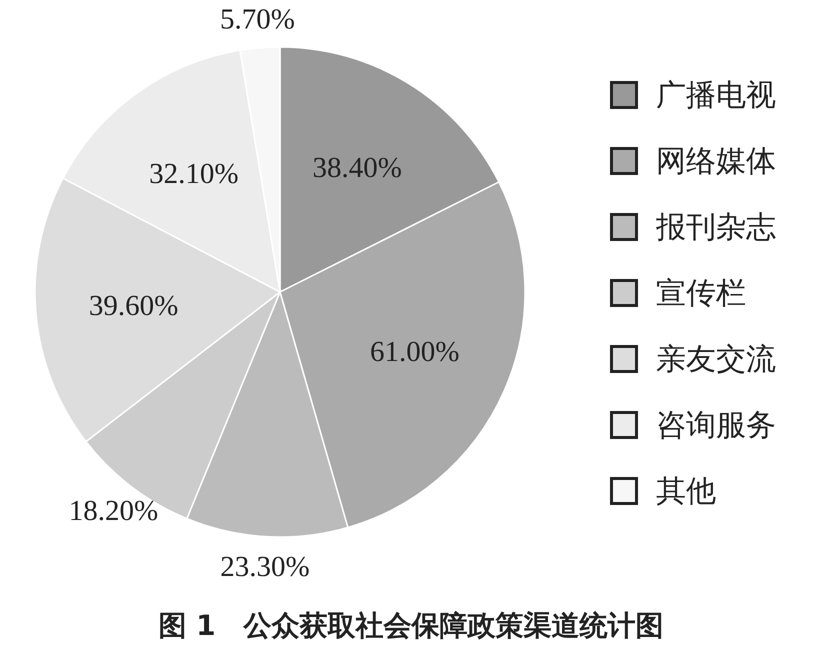 This screenshot has height=650, width=822. What do you see at coordinates (701, 293) in the screenshot?
I see `legend-label: 宣传栏` at bounding box center [701, 293].